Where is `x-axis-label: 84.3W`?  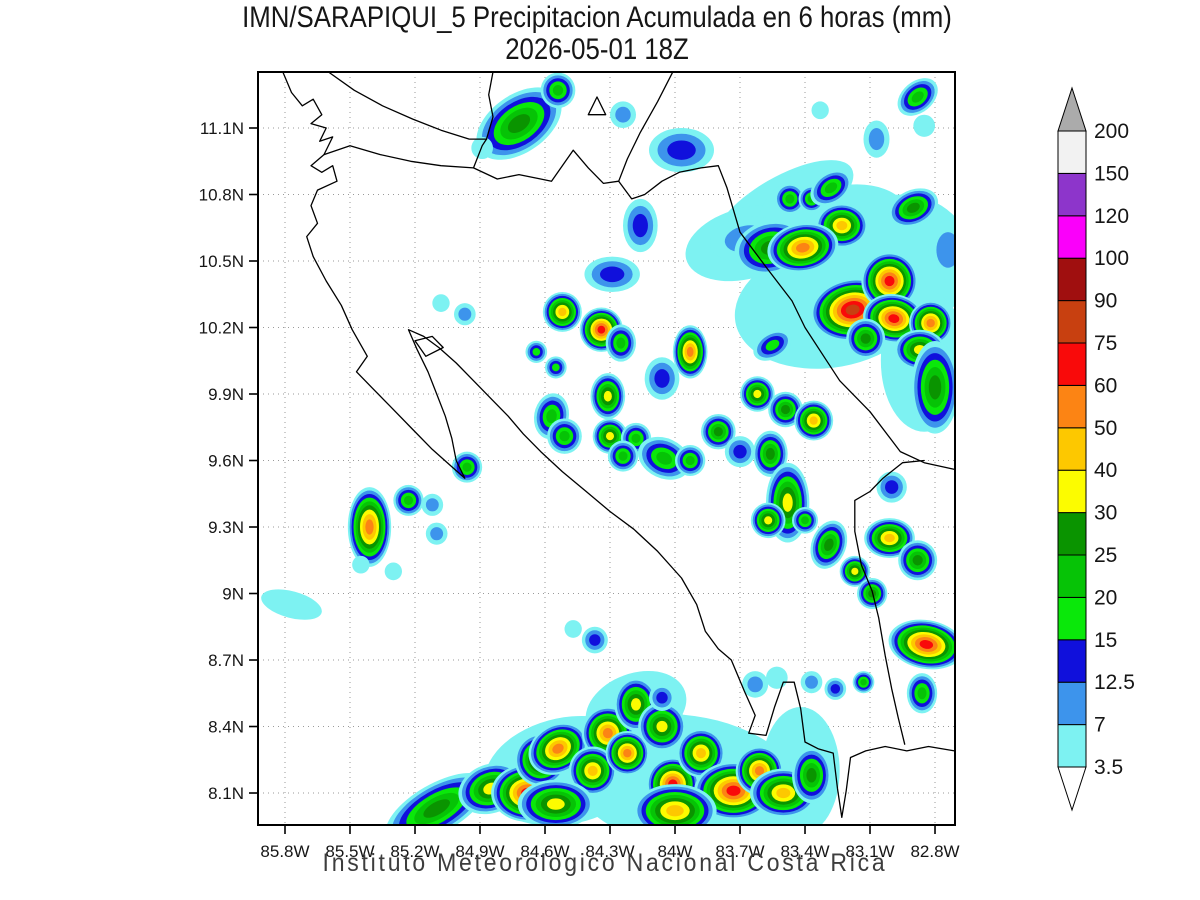
x-axis-label: 84.3W is located at coordinates (609, 851).